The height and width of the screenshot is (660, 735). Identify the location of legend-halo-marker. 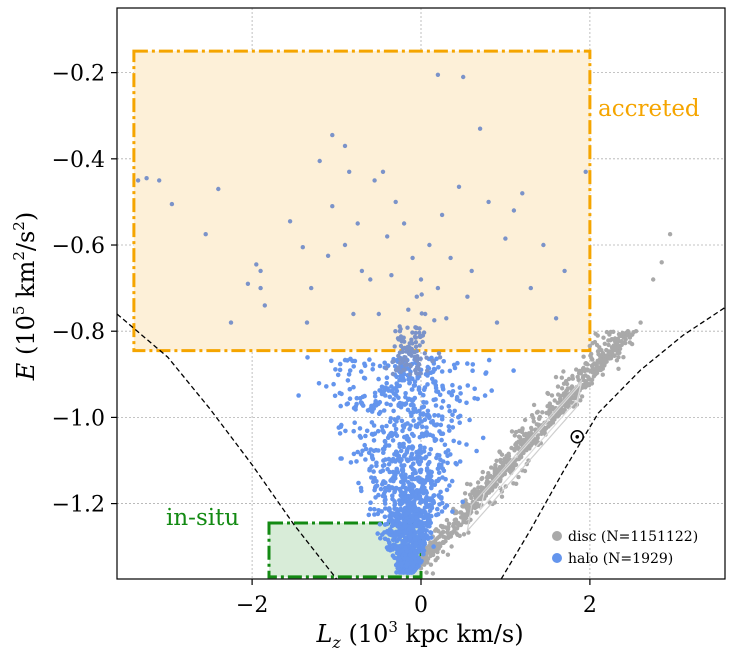
(557, 558).